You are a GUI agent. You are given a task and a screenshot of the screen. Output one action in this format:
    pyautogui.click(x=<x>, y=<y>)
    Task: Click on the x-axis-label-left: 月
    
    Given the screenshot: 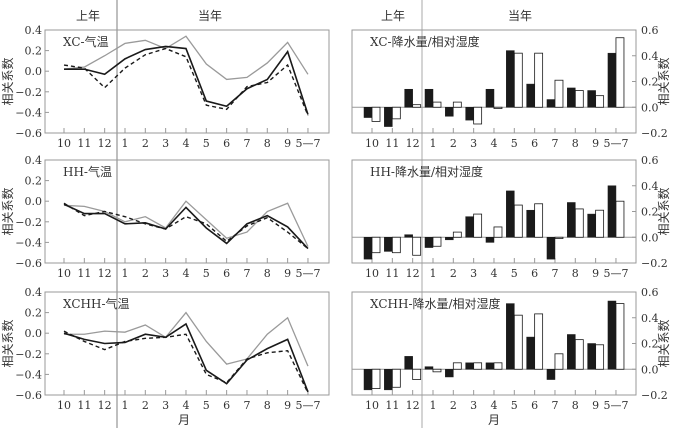 What is the action you would take?
    pyautogui.click(x=184, y=420)
    